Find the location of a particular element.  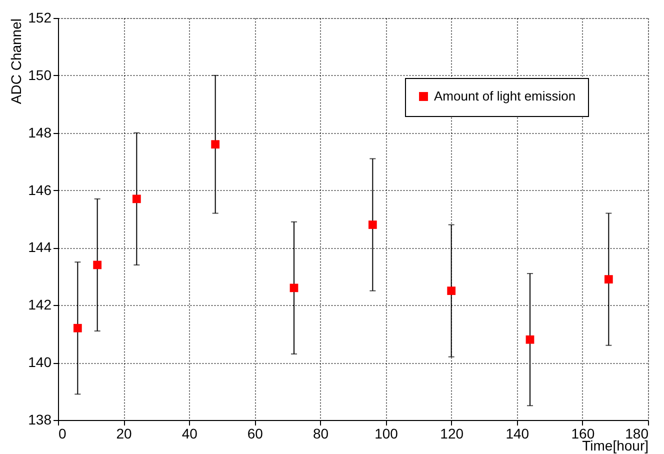

y-tick-label: 152 is located at coordinates (40, 18).